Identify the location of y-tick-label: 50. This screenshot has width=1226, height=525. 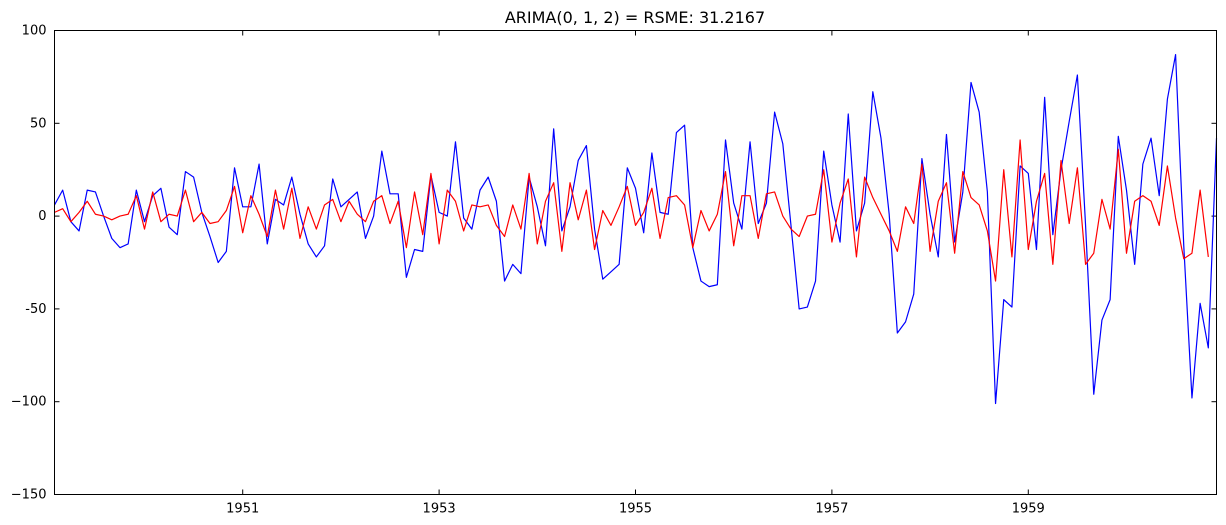
(38, 123).